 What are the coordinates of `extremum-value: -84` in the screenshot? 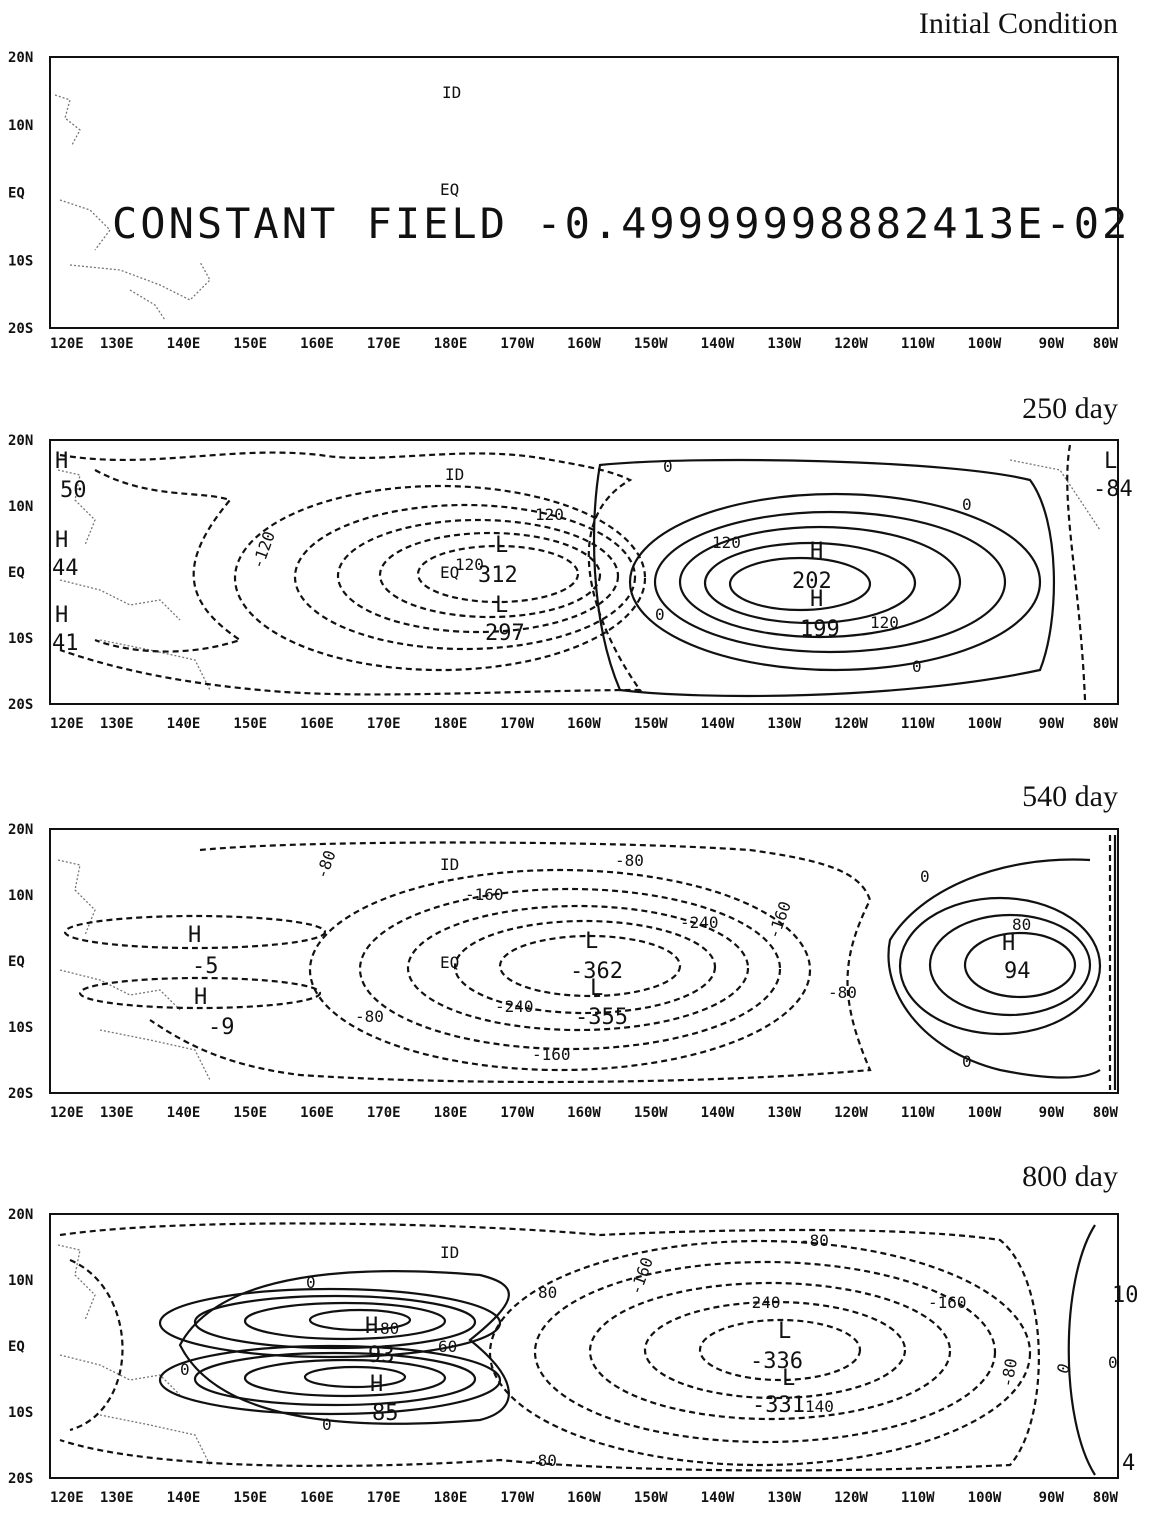 It's located at (1113, 489).